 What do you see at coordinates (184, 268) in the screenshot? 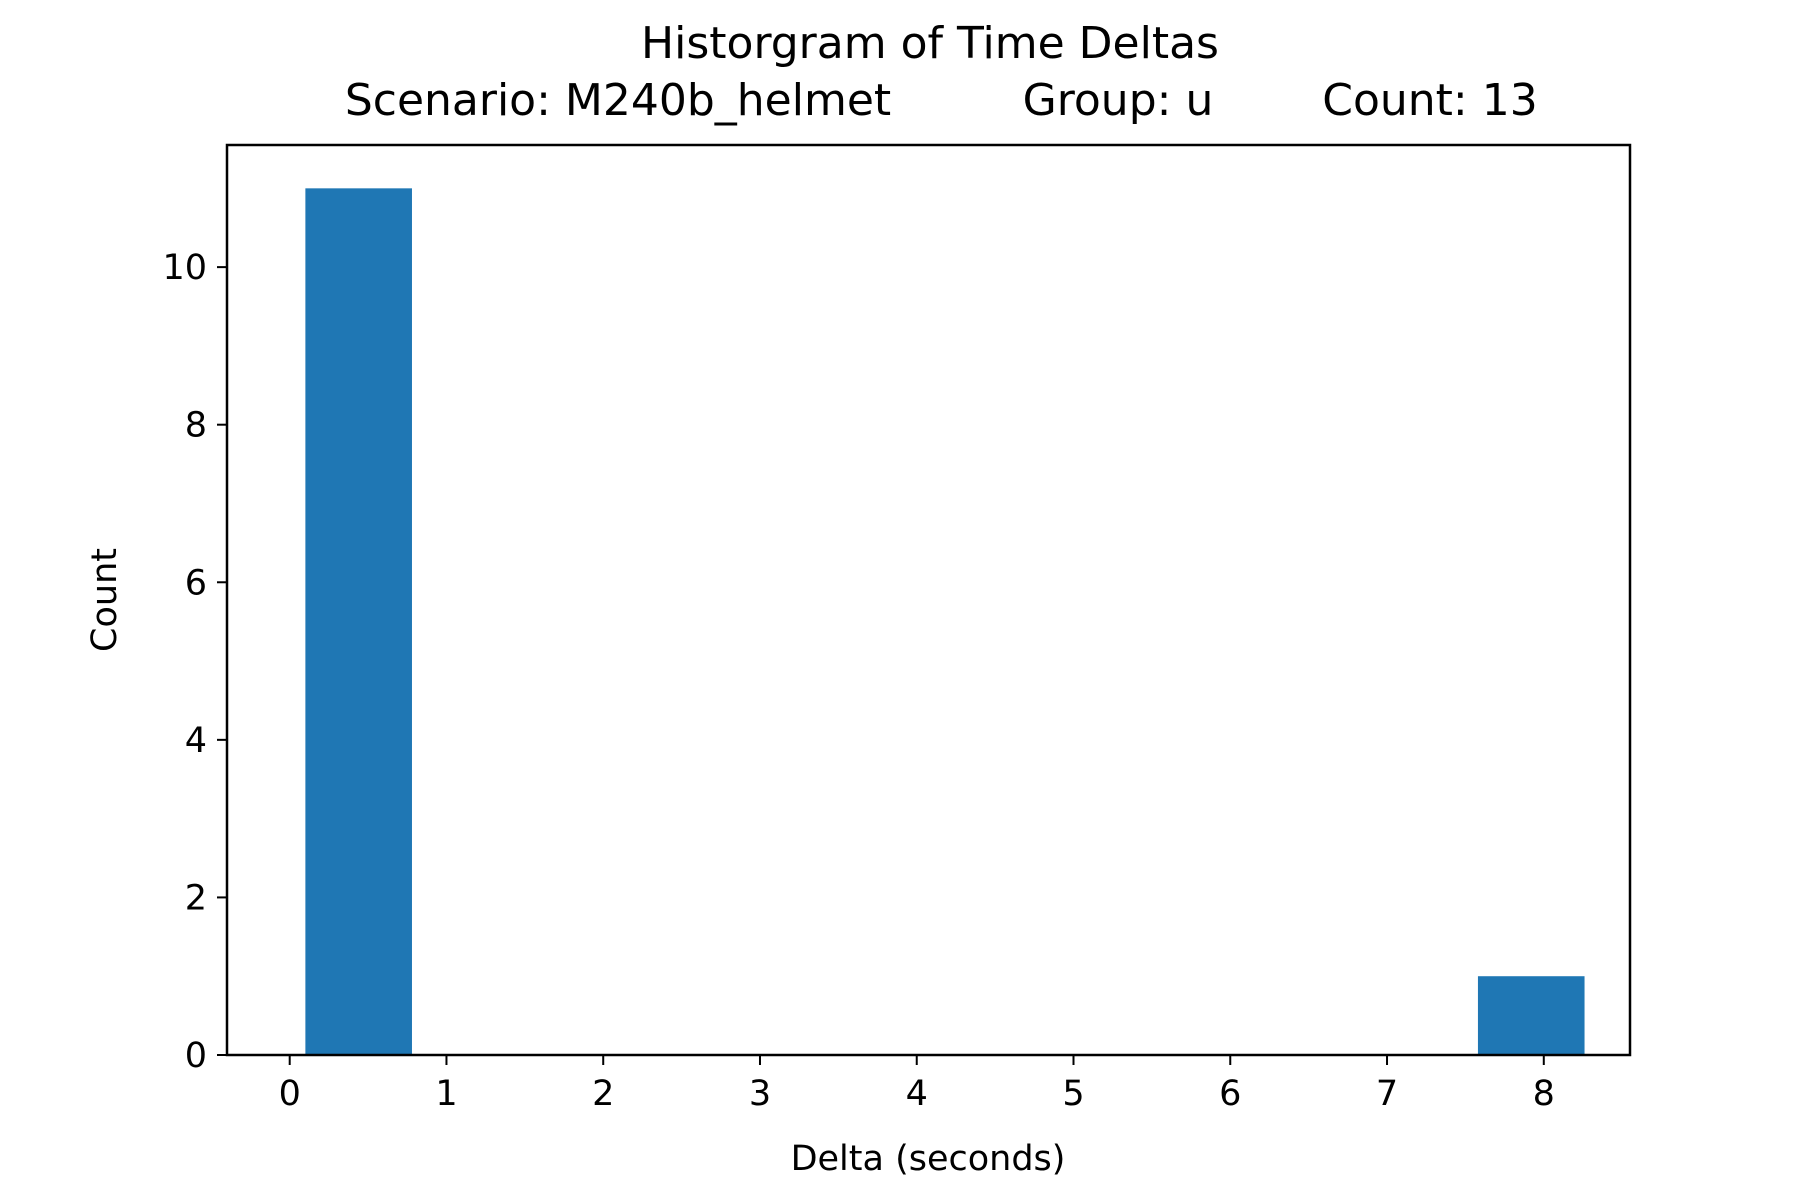
I see `y-tick-label-10: 10` at bounding box center [184, 268].